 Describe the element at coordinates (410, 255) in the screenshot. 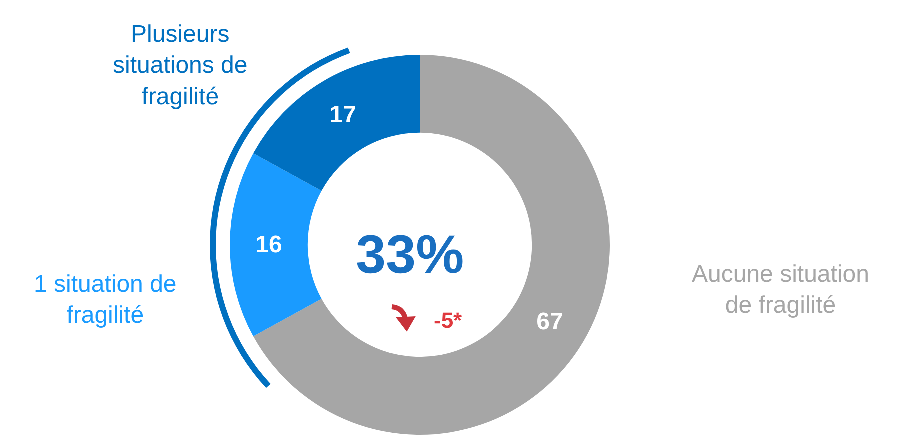

I see `text: 33%` at that location.